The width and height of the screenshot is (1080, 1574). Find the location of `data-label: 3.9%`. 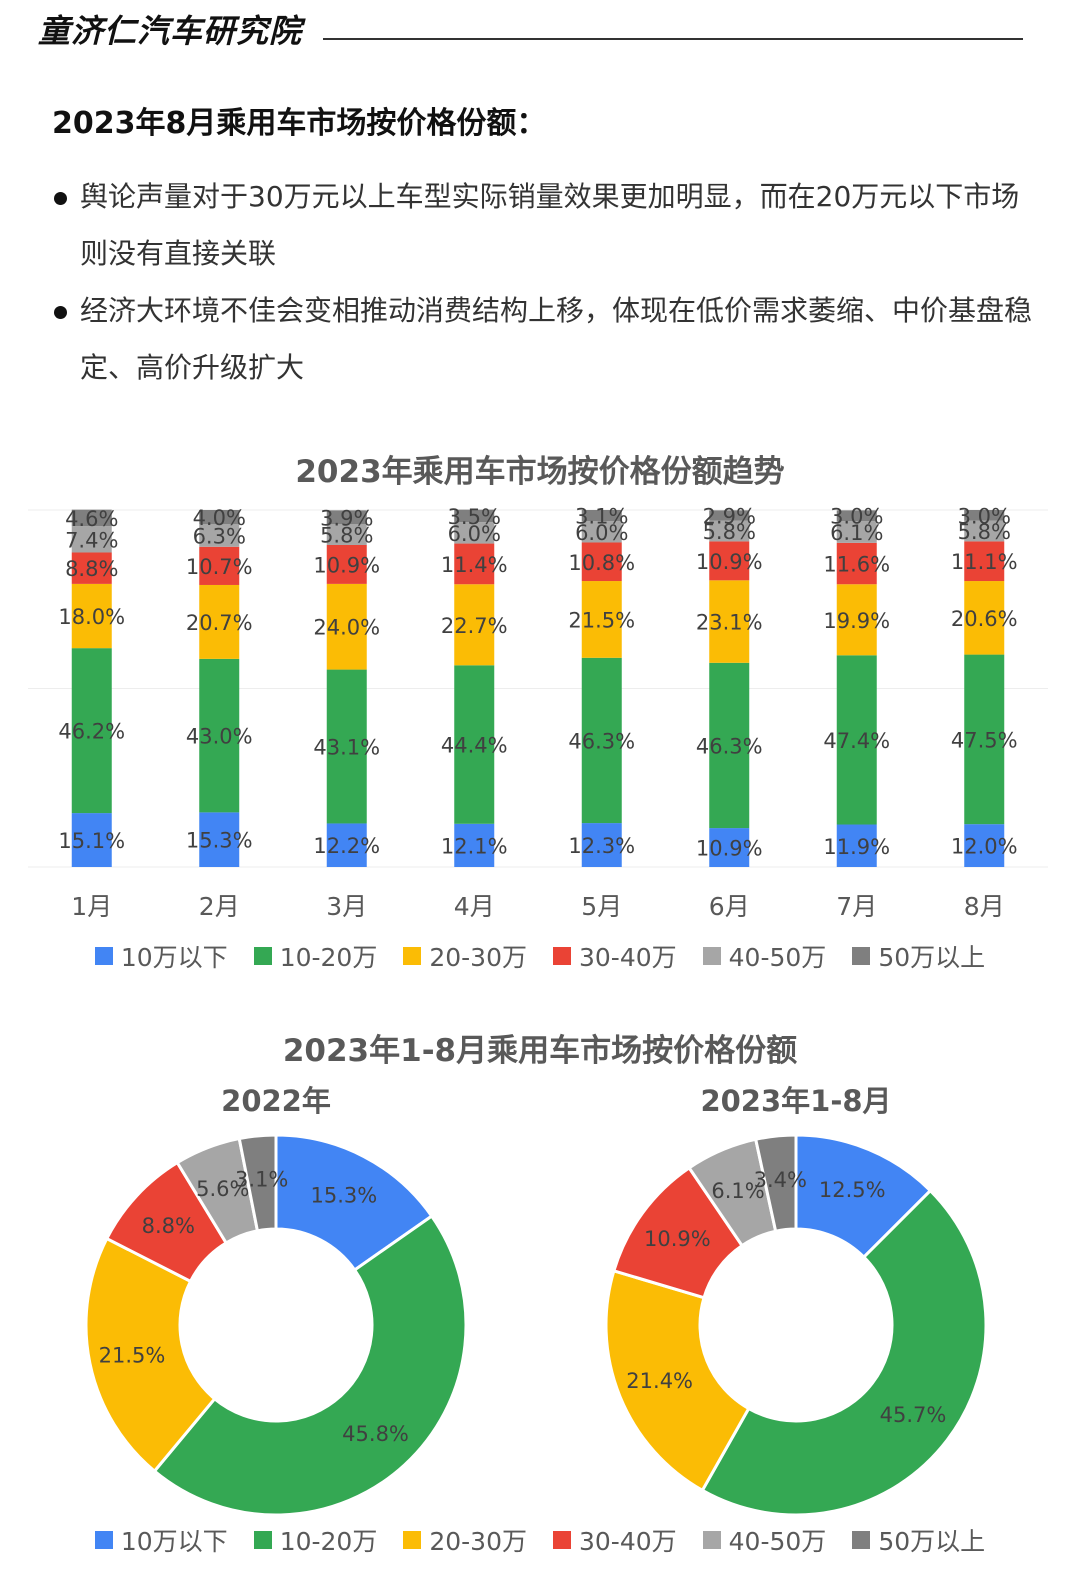

data-label: 3.9% is located at coordinates (346, 518).